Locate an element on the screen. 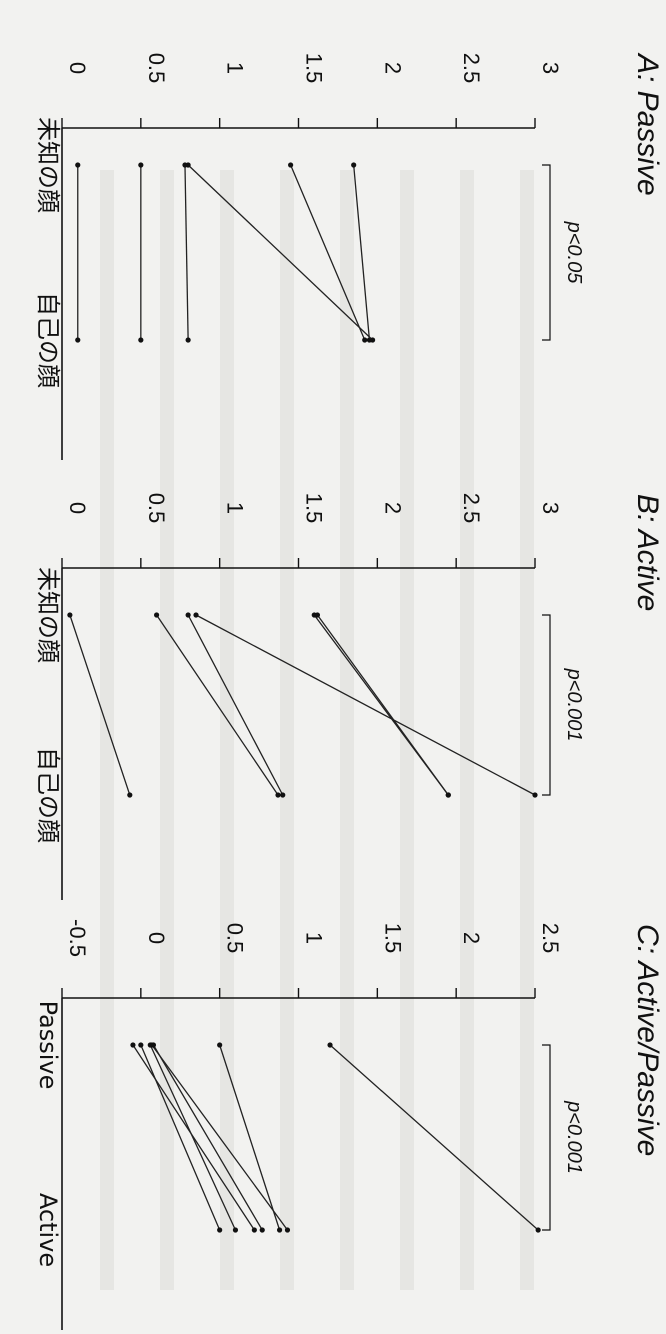 The height and width of the screenshot is (1334, 666). significance-label: p<0.05 is located at coordinates (574, 253).